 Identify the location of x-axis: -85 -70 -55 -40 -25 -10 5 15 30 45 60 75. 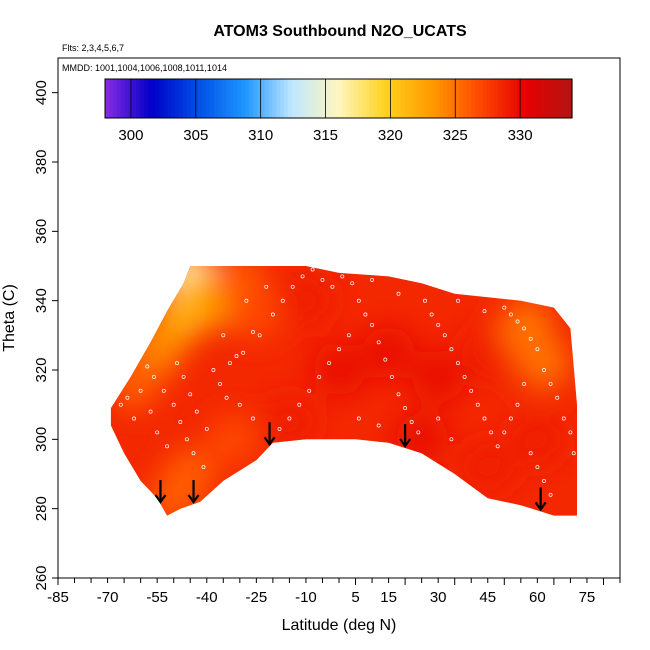
(334, 592).